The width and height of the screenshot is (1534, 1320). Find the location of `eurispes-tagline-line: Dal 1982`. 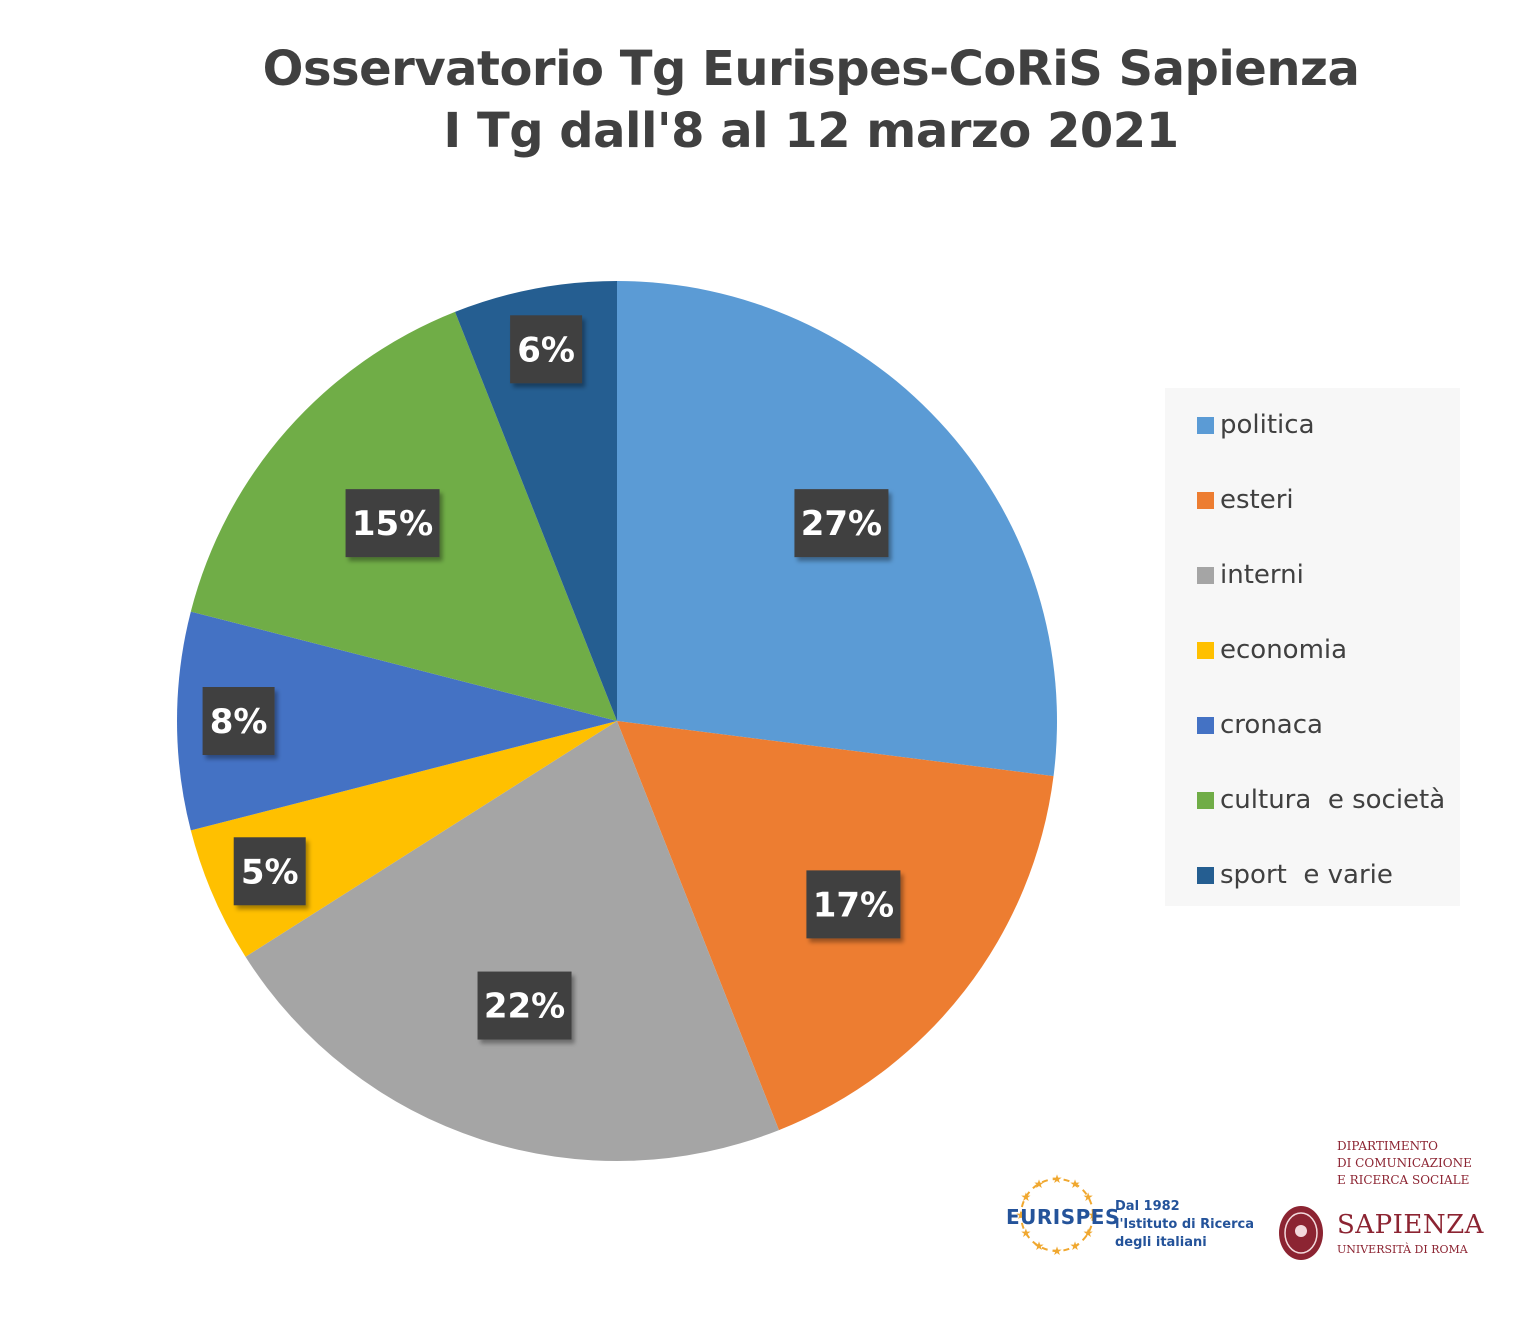

eurispes-tagline-line: Dal 1982 is located at coordinates (1147, 1206).